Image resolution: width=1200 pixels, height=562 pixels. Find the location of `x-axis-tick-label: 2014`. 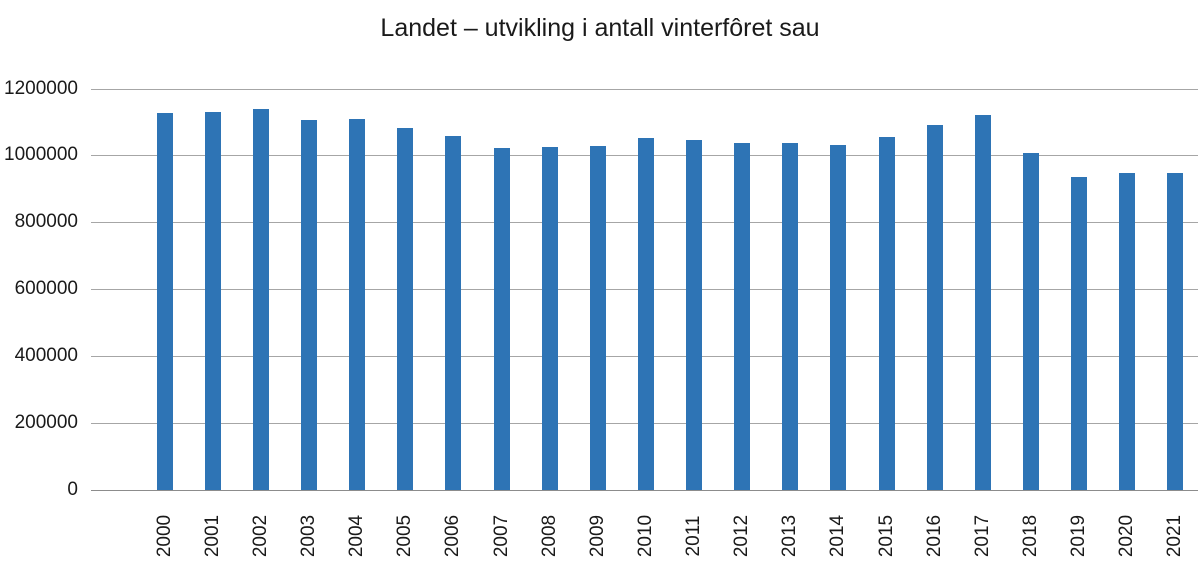

x-axis-tick-label: 2014 is located at coordinates (838, 536).